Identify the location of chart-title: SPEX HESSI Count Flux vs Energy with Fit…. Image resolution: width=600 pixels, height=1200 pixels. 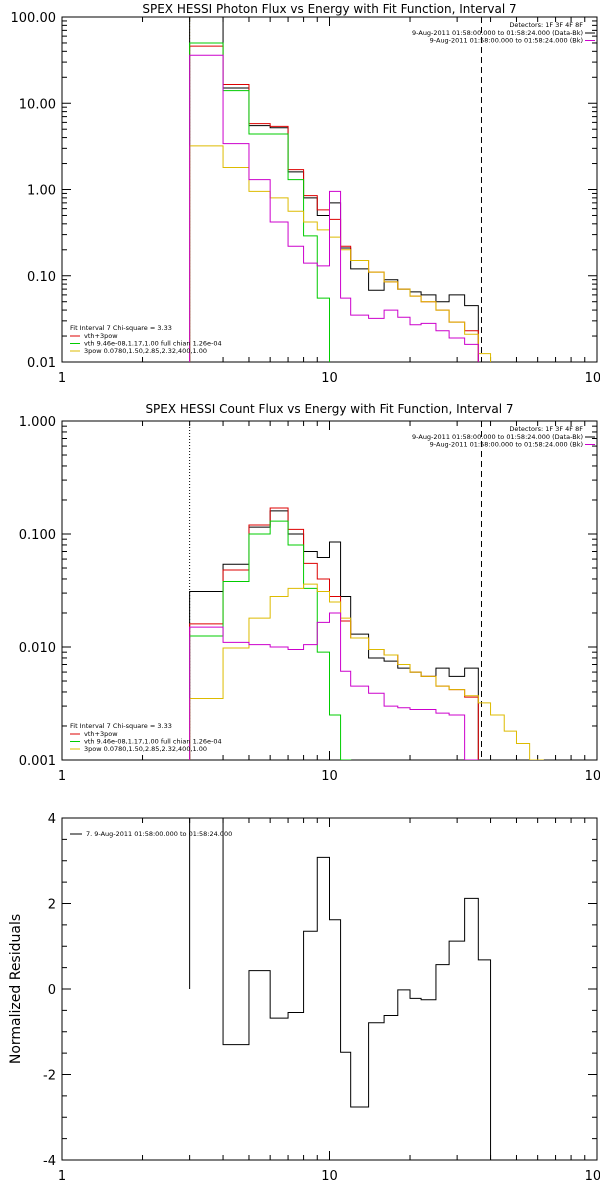
(329, 409).